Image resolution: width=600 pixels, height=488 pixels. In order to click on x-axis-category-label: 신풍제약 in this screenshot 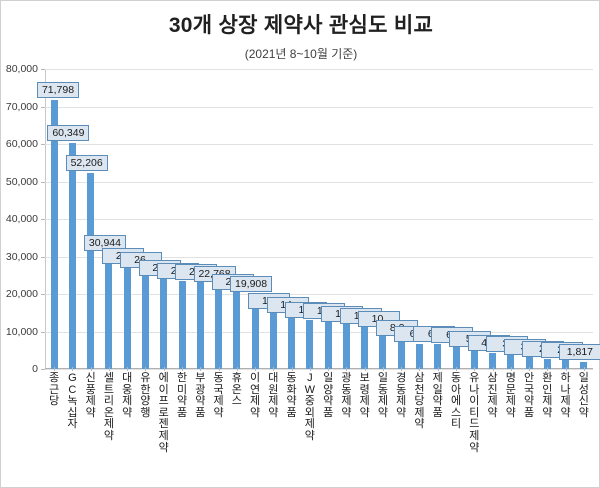, I will do `click(90, 395)`.